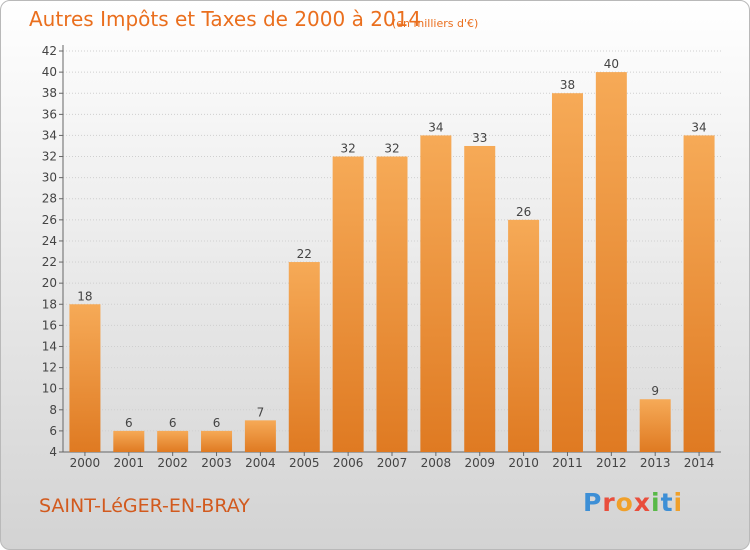 Image resolution: width=750 pixels, height=550 pixels. What do you see at coordinates (304, 463) in the screenshot?
I see `x-tick-label: 2005` at bounding box center [304, 463].